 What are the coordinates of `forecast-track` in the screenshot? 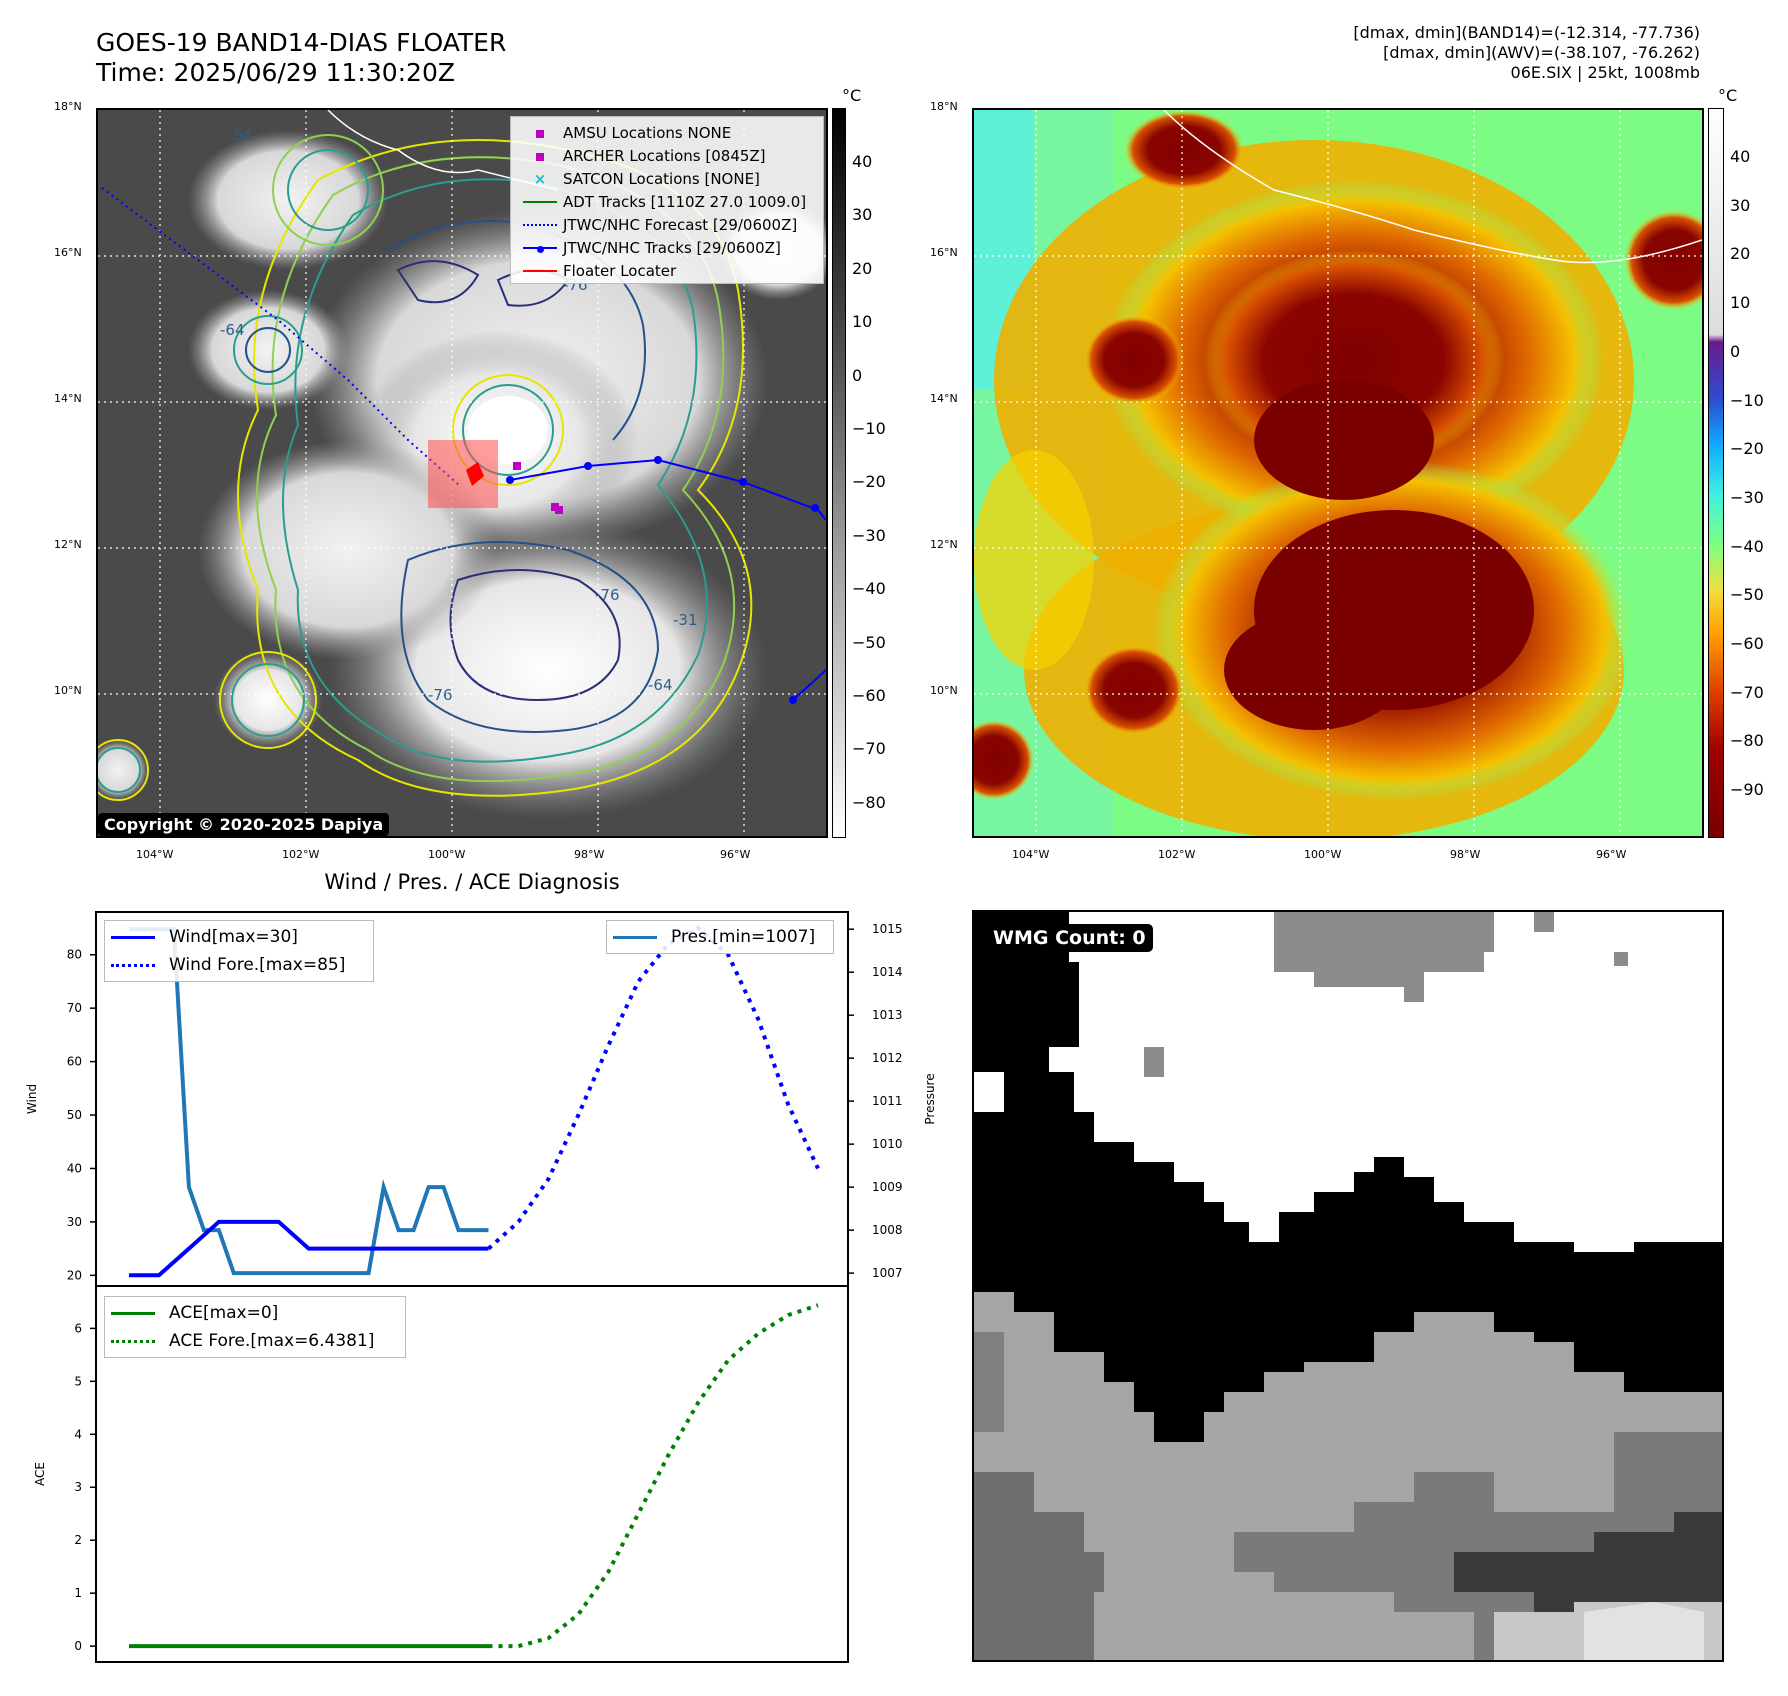 It's located at (281, 337).